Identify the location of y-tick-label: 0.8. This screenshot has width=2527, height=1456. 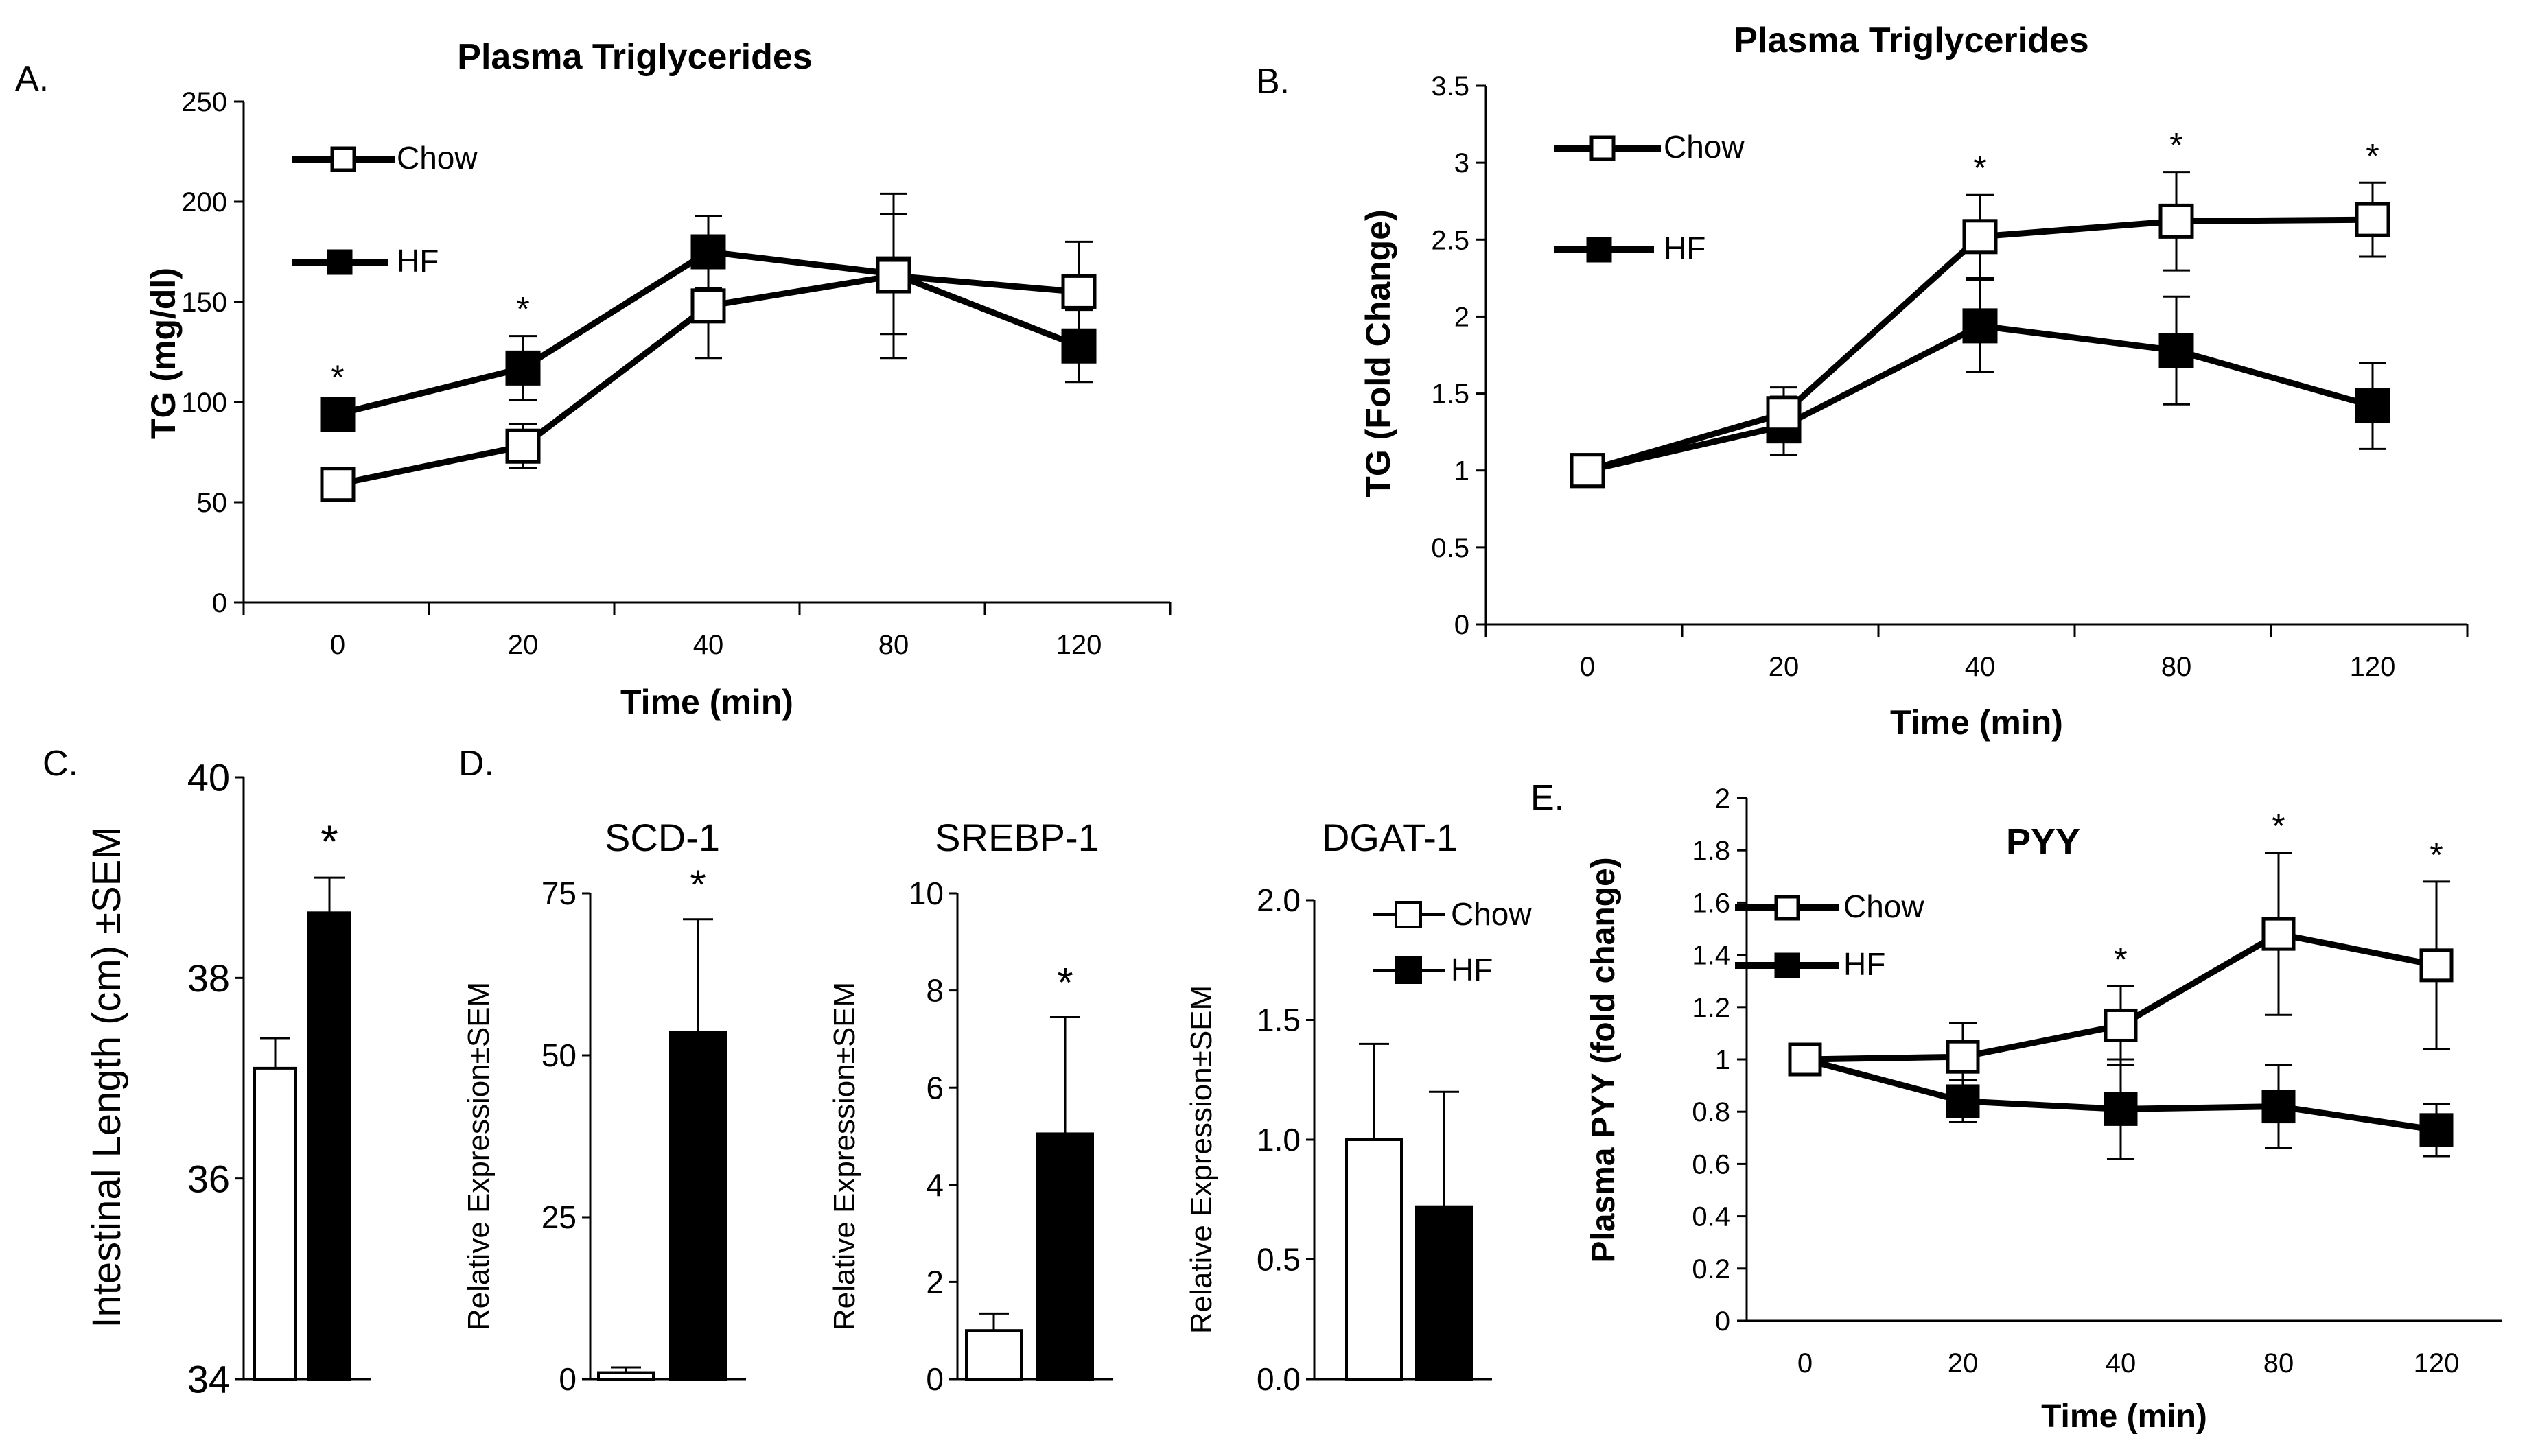
(1711, 1112).